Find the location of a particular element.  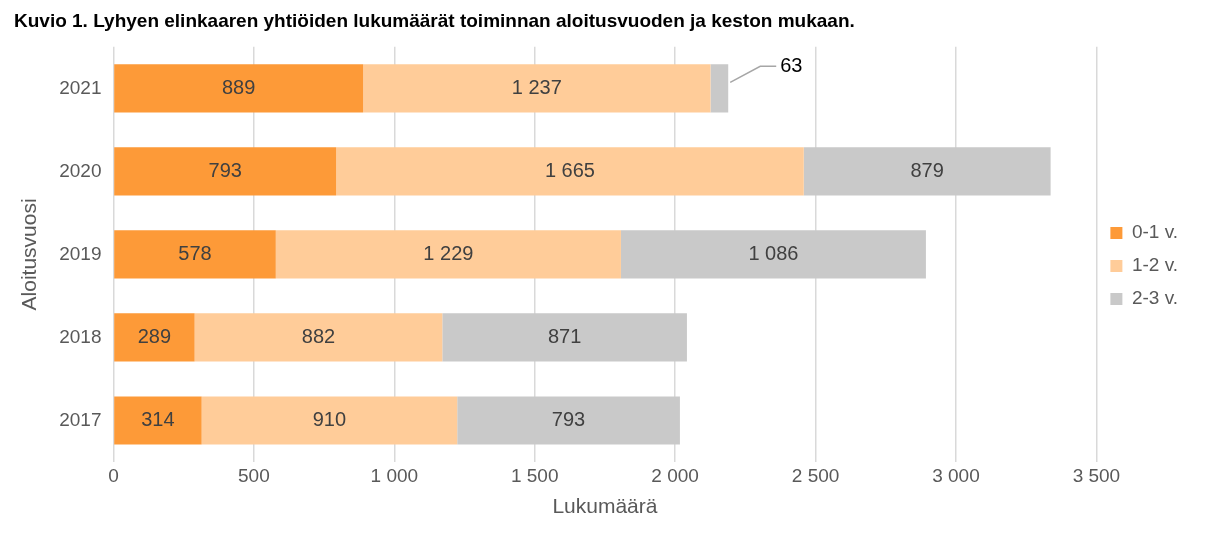

data-label: 1 665 is located at coordinates (569, 169).